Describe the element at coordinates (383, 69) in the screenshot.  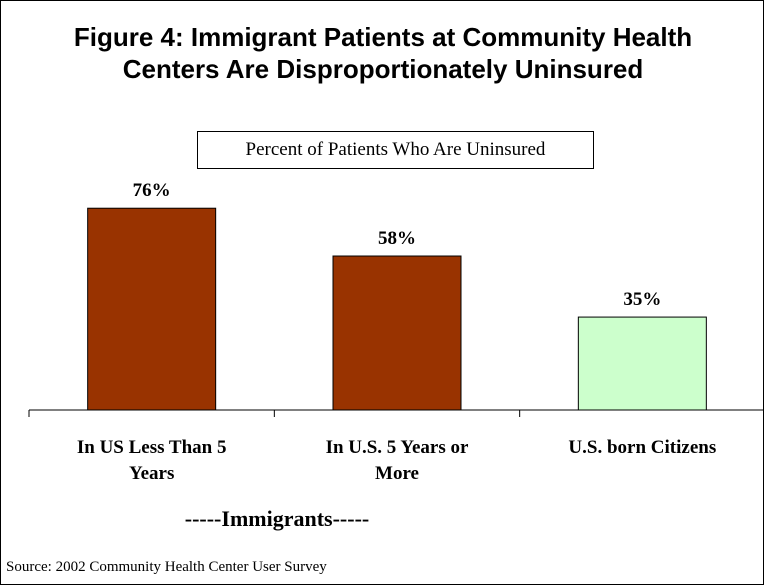
I see `chart-title-line-2: Centers Are Disproportionately Uninsured` at that location.